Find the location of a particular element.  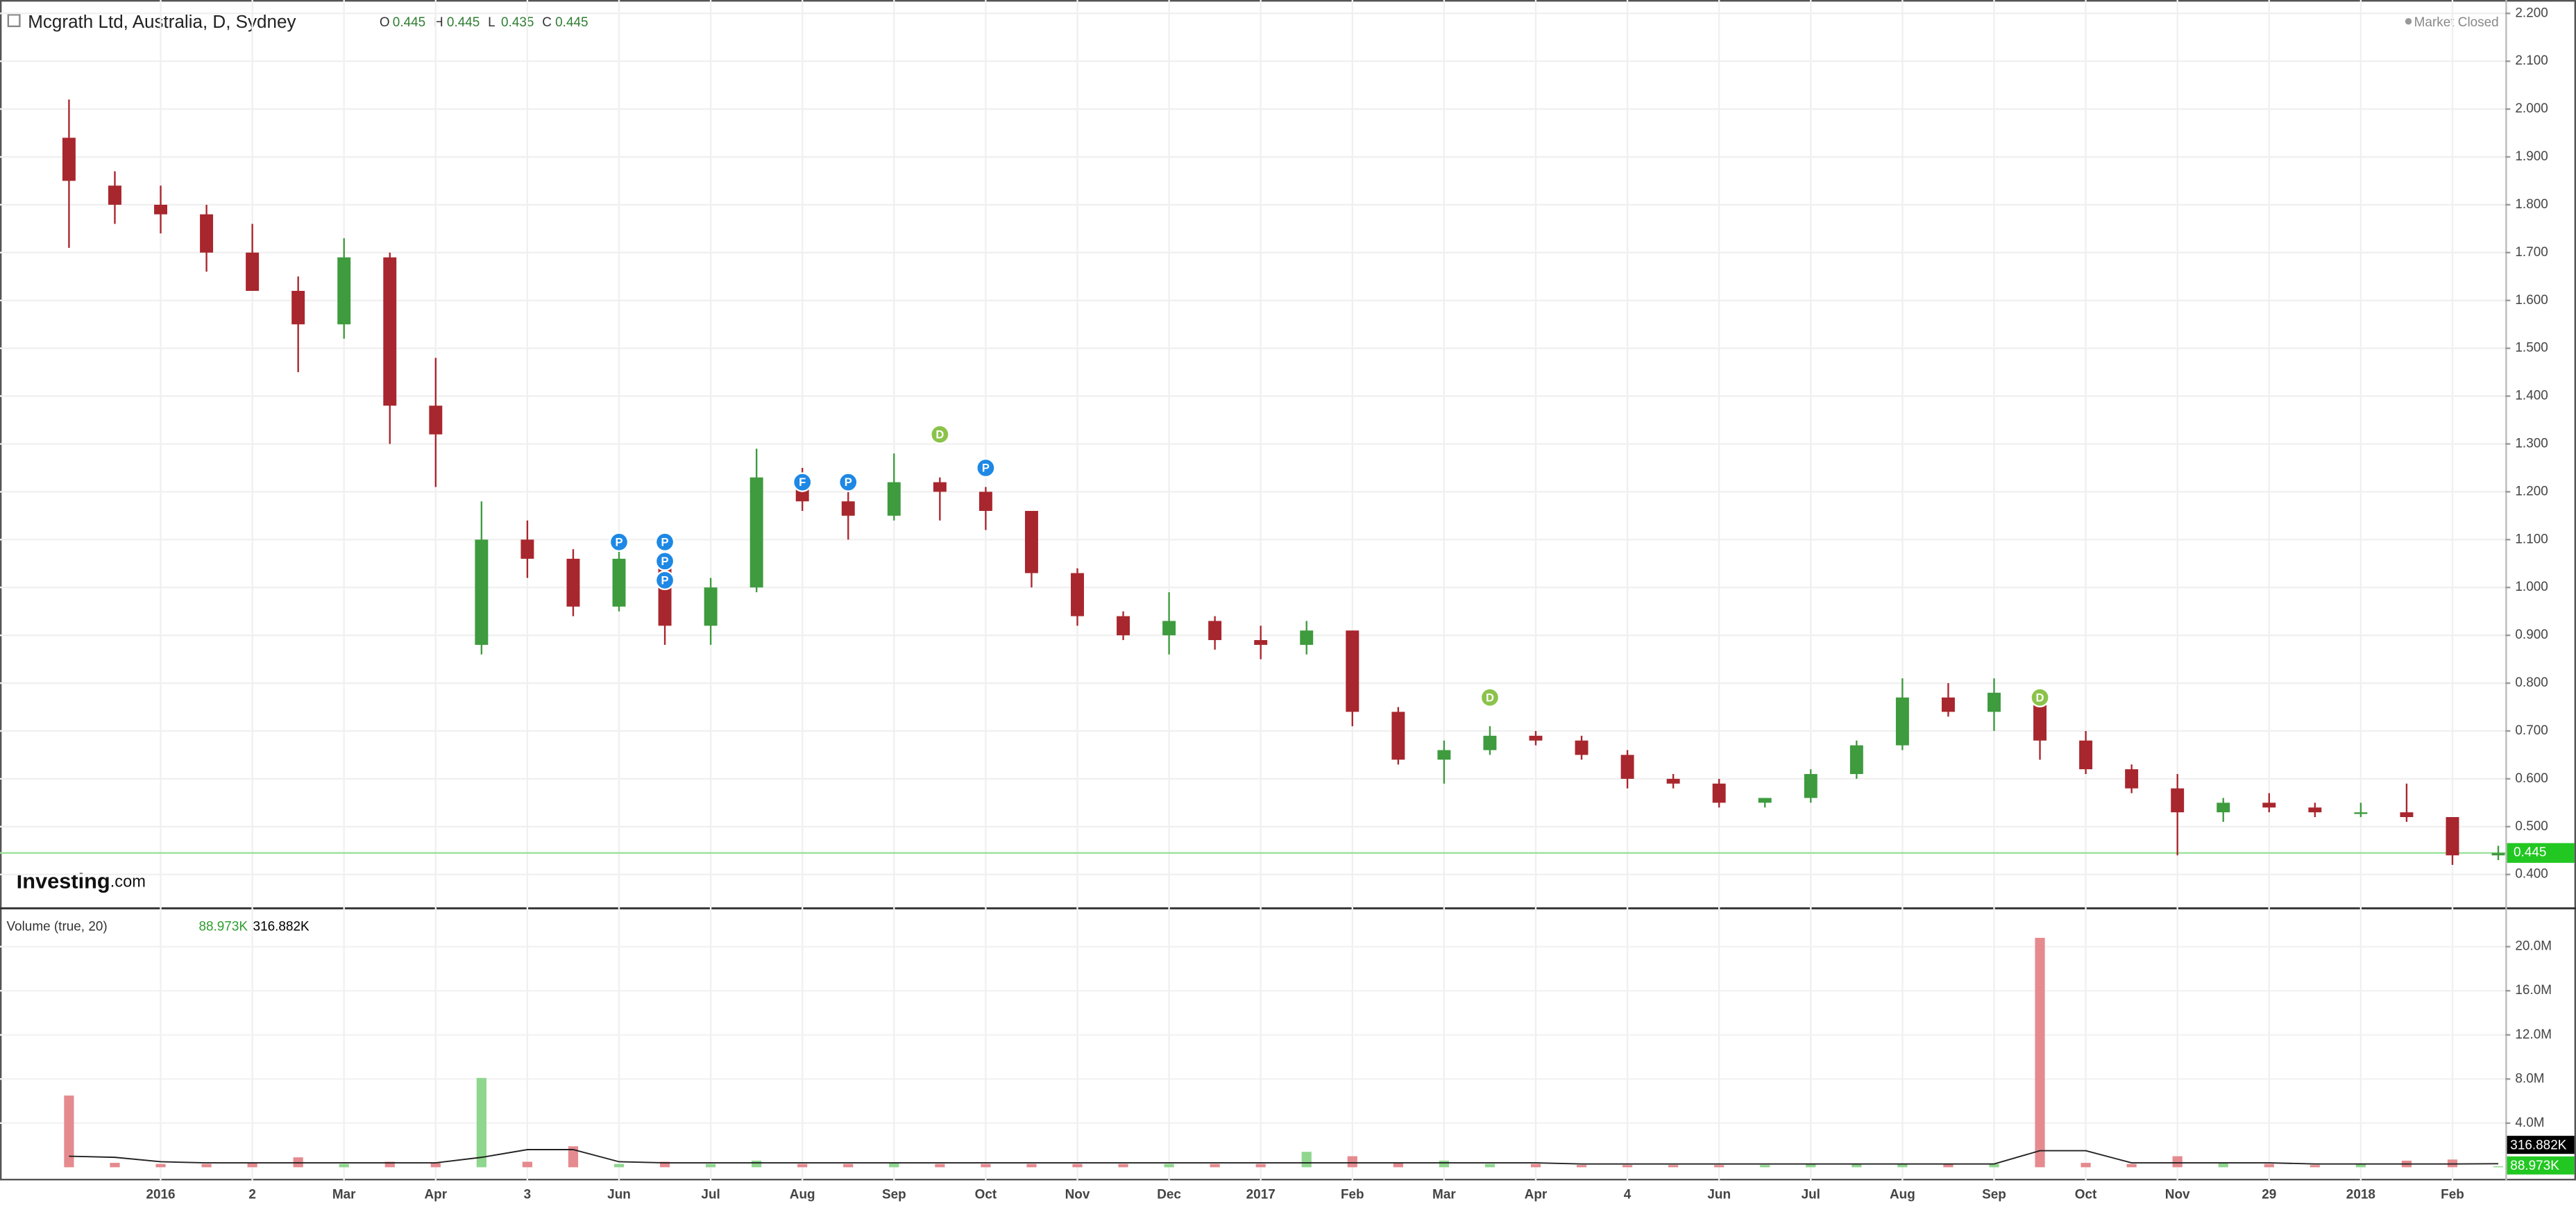

ohlc-key: L is located at coordinates (492, 22).